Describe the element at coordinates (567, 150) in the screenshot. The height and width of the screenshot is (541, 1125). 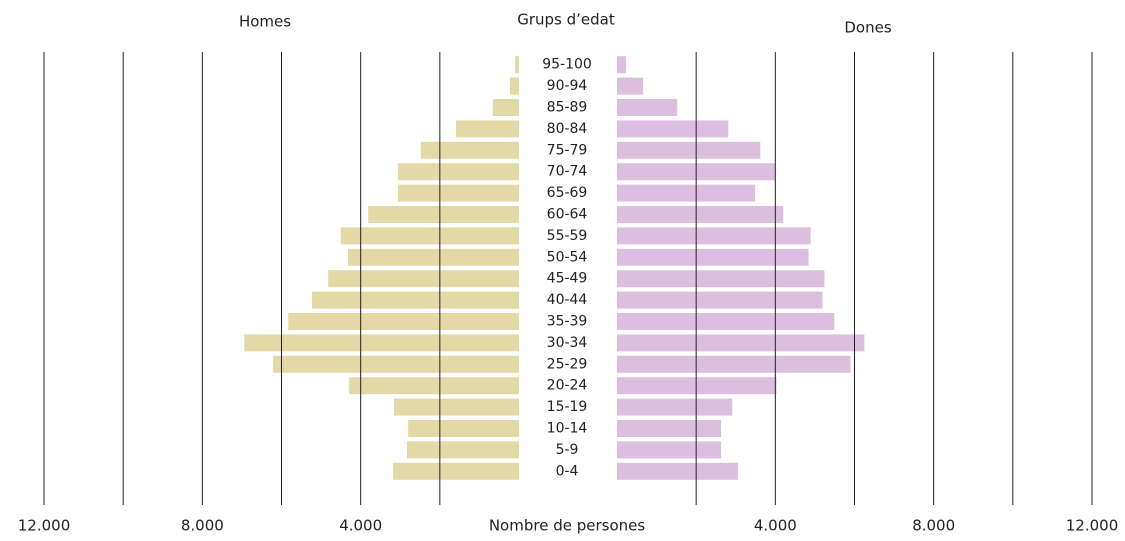
I see `category-label: 75-79` at that location.